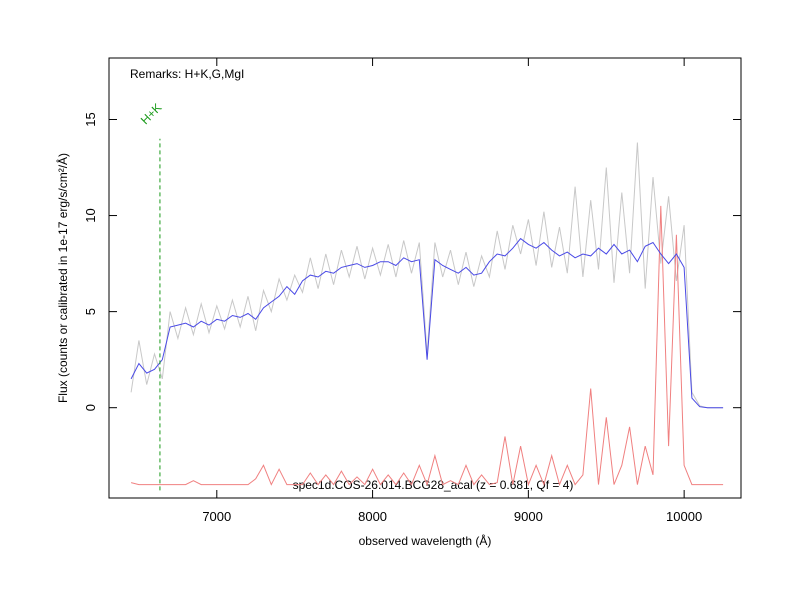 The width and height of the screenshot is (800, 605). What do you see at coordinates (90, 215) in the screenshot?
I see `y-tick-label: 10` at bounding box center [90, 215].